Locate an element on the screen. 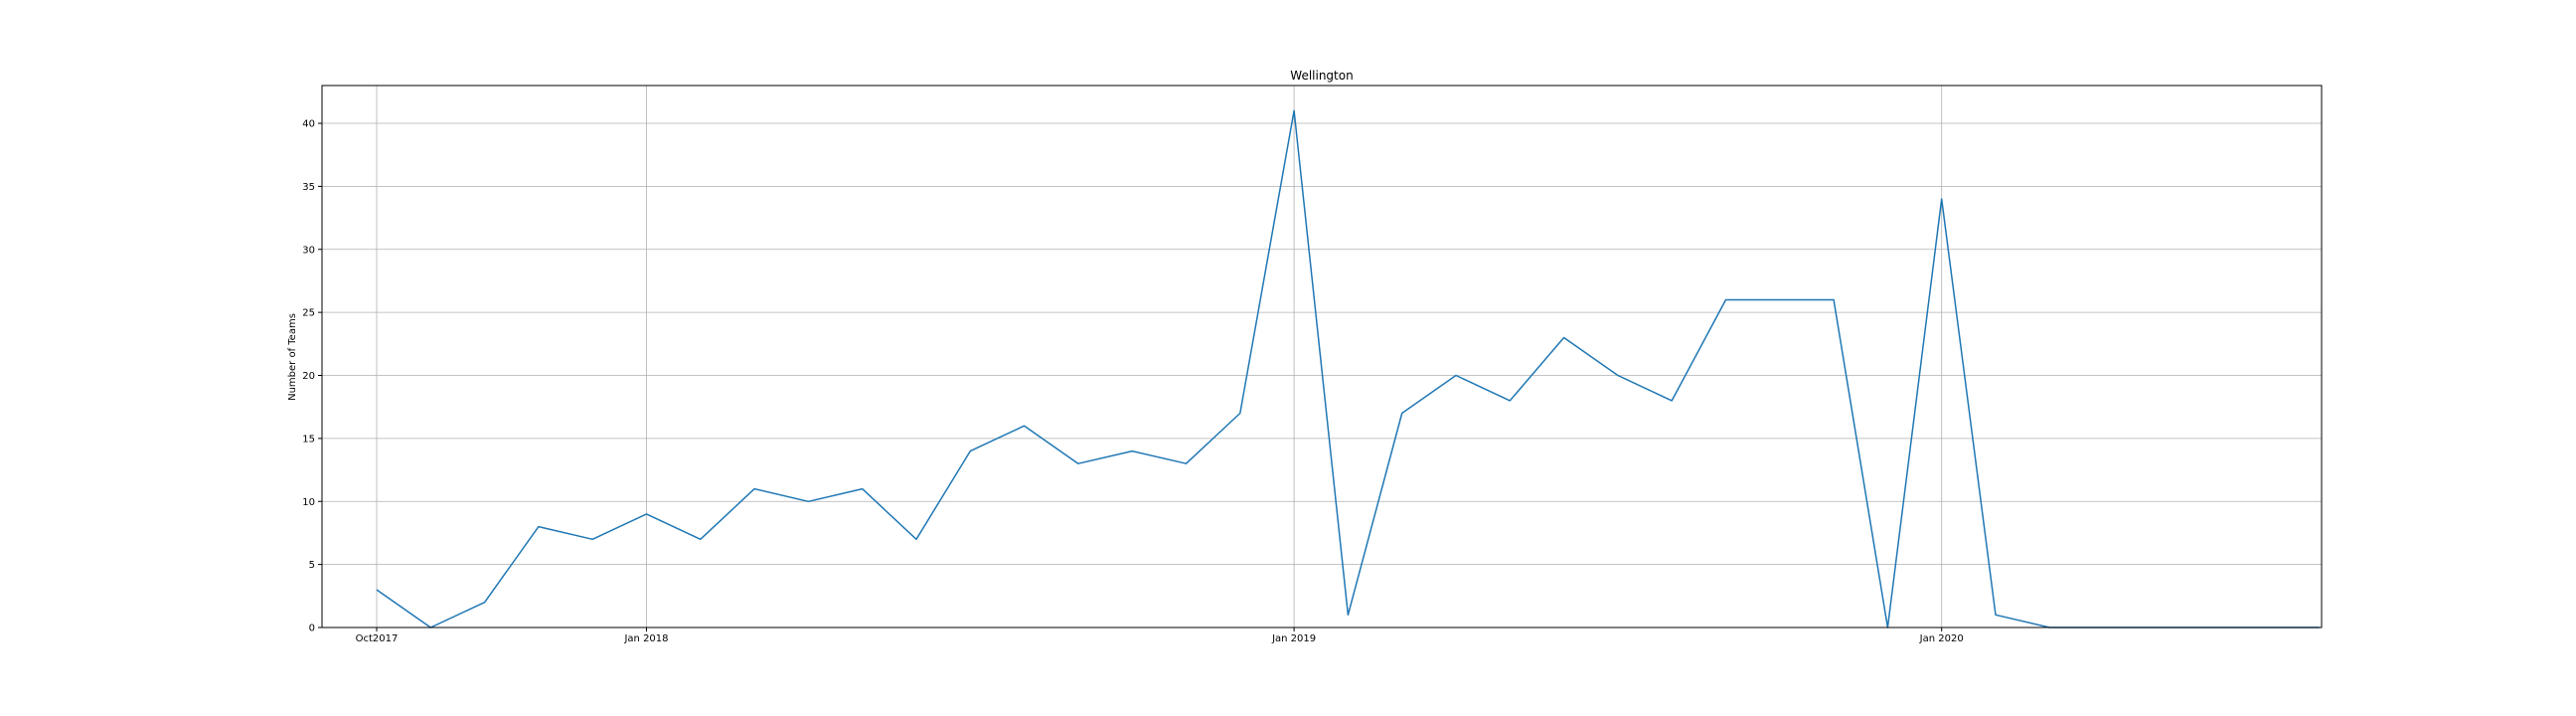  y-tick-label: 35 is located at coordinates (308, 187).